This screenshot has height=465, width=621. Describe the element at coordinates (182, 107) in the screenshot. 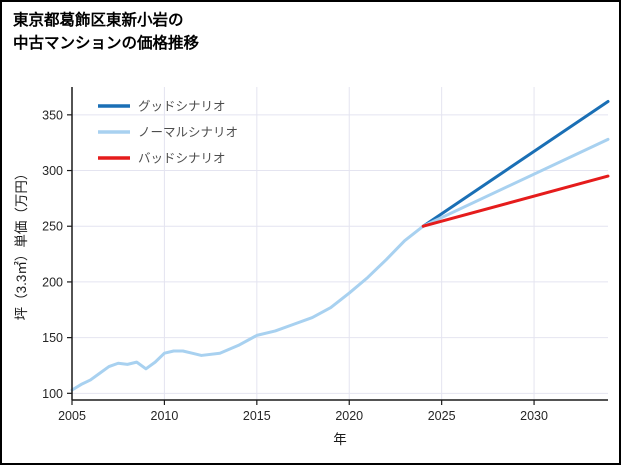

I see `legend-label-0: グッドシナリオ` at that location.